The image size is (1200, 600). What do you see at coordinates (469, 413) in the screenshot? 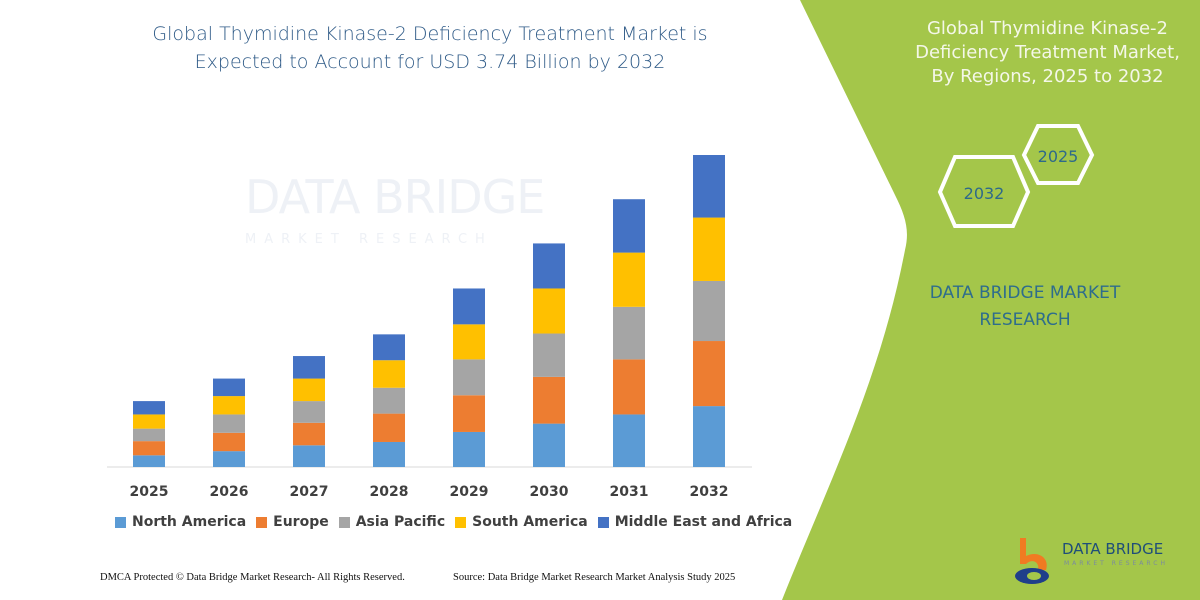
I see `bar-segment-2029-europe` at bounding box center [469, 413].